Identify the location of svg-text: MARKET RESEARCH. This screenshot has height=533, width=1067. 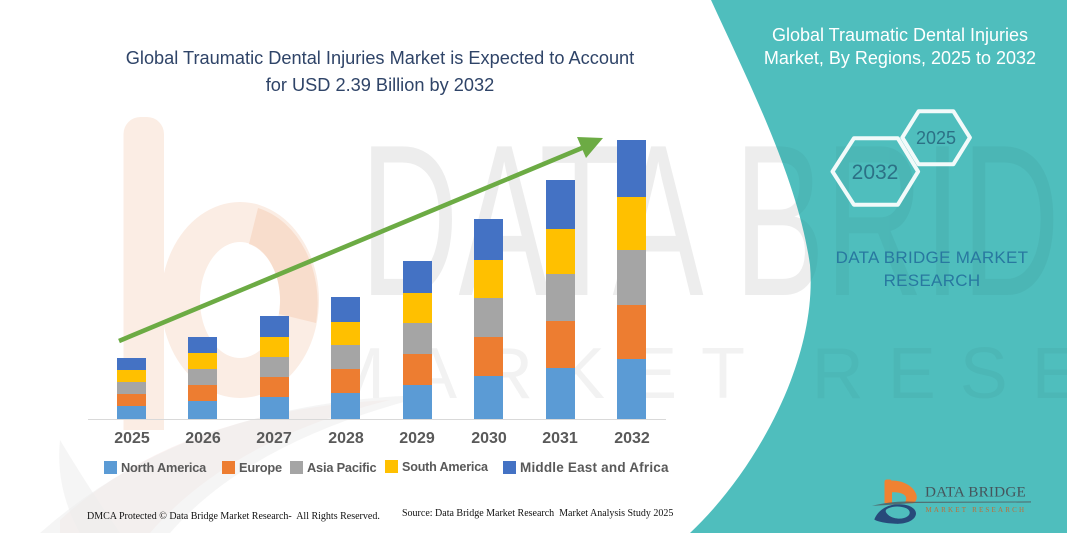
(976, 510).